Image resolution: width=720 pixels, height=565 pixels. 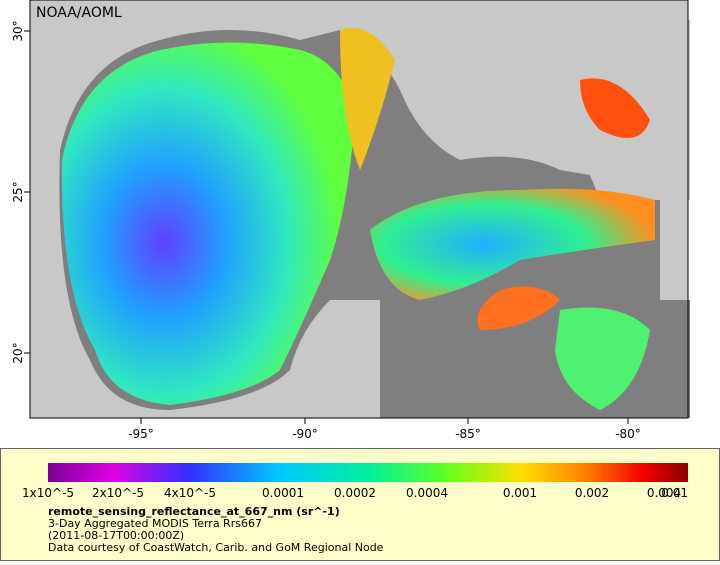 What do you see at coordinates (116, 535) in the screenshot?
I see `legend-line: (2011-08-17T00:00:00Z)` at bounding box center [116, 535].